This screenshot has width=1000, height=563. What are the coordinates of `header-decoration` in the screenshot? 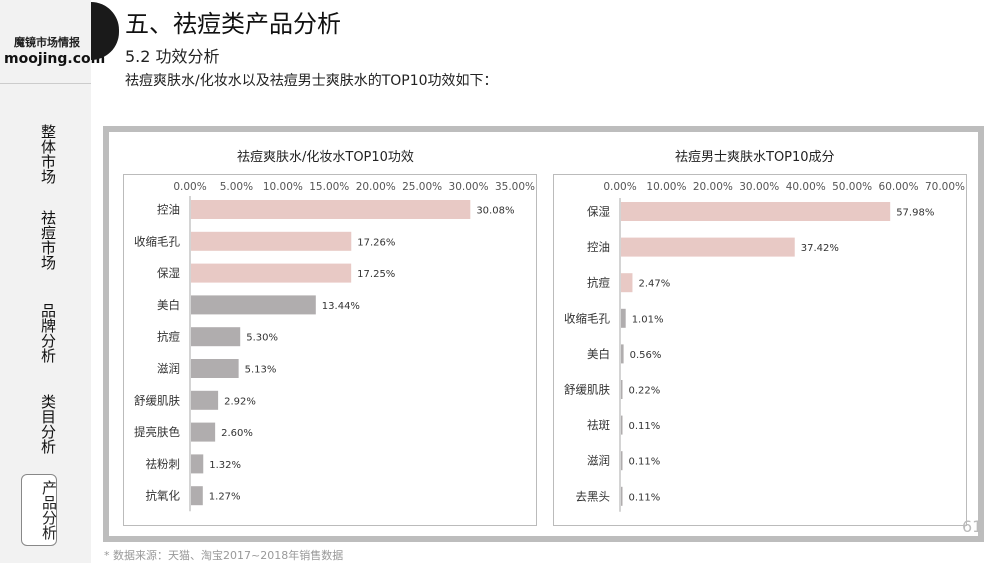 It's located at (105, 31).